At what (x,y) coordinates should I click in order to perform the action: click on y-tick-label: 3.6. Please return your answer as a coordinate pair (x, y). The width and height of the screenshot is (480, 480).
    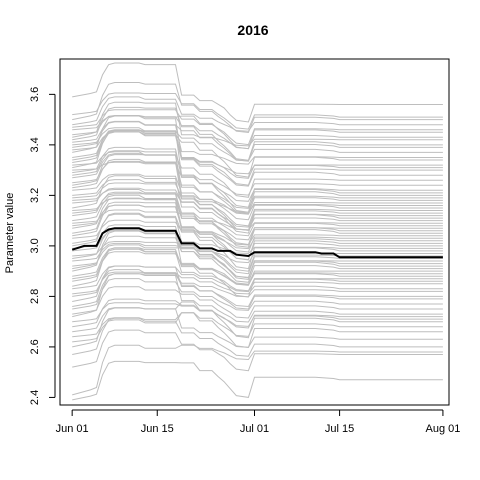
    Looking at the image, I should click on (35, 94).